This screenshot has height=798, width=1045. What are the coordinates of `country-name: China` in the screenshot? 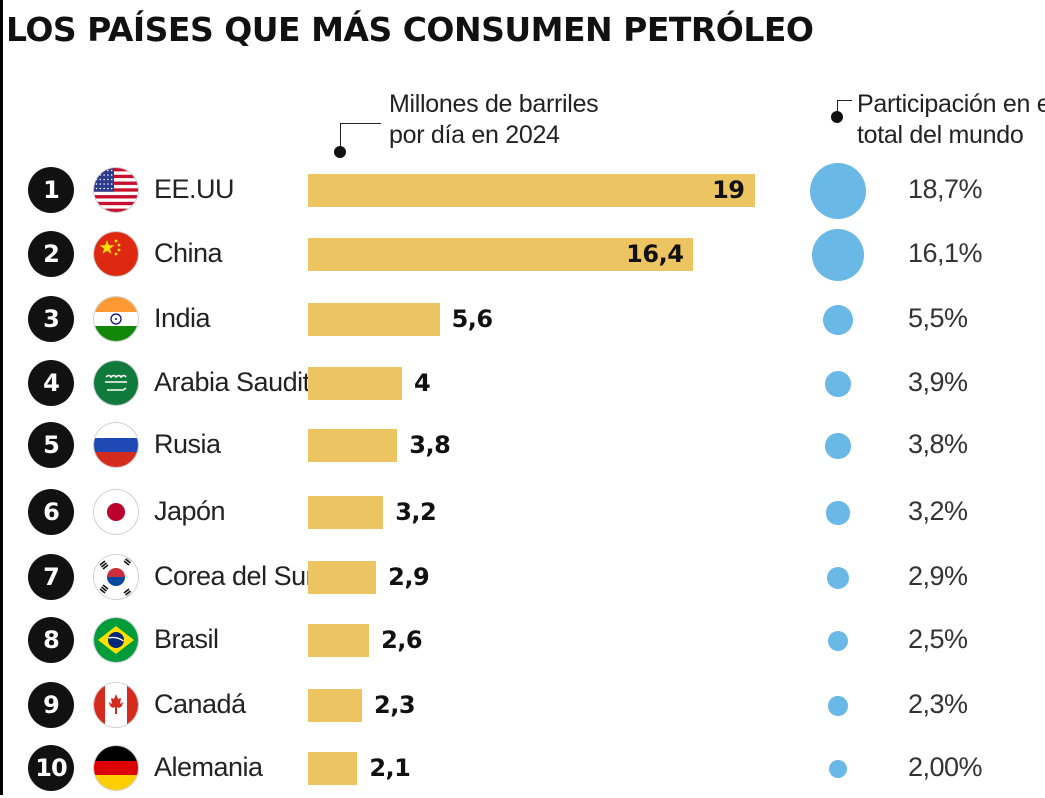 It's located at (188, 253).